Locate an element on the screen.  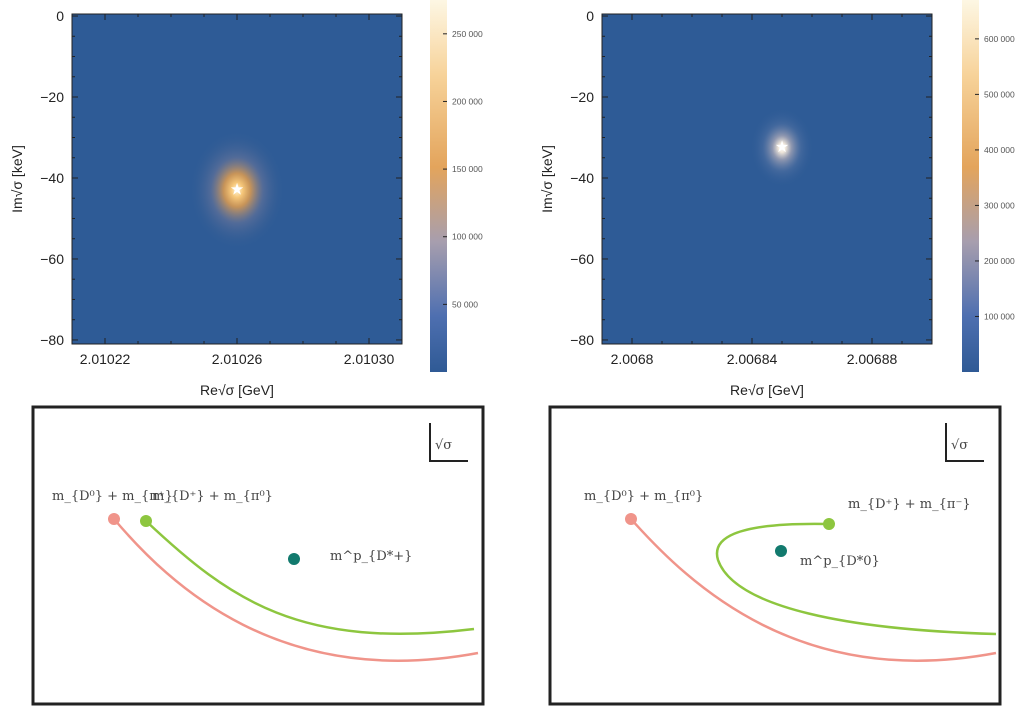
heatmap-1-ylabel: Im√σ [keV] is located at coordinates (17, 179).